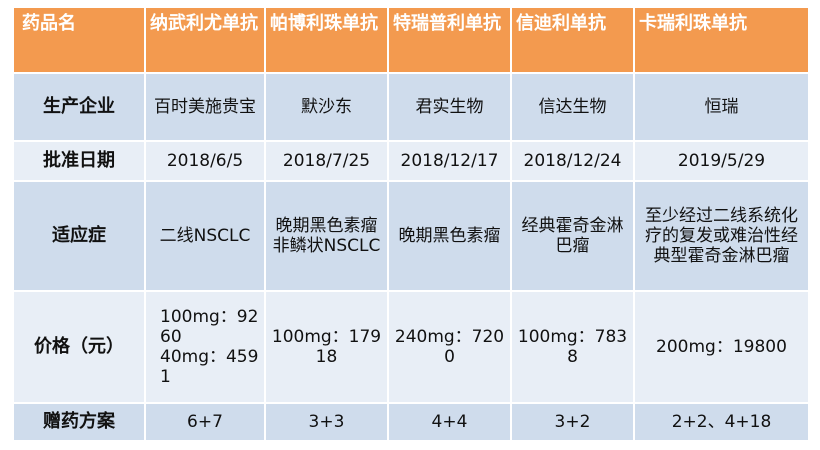  I want to click on table-cell: 晚期黑色素瘤 非鳞状NSCLC, so click(326, 236).